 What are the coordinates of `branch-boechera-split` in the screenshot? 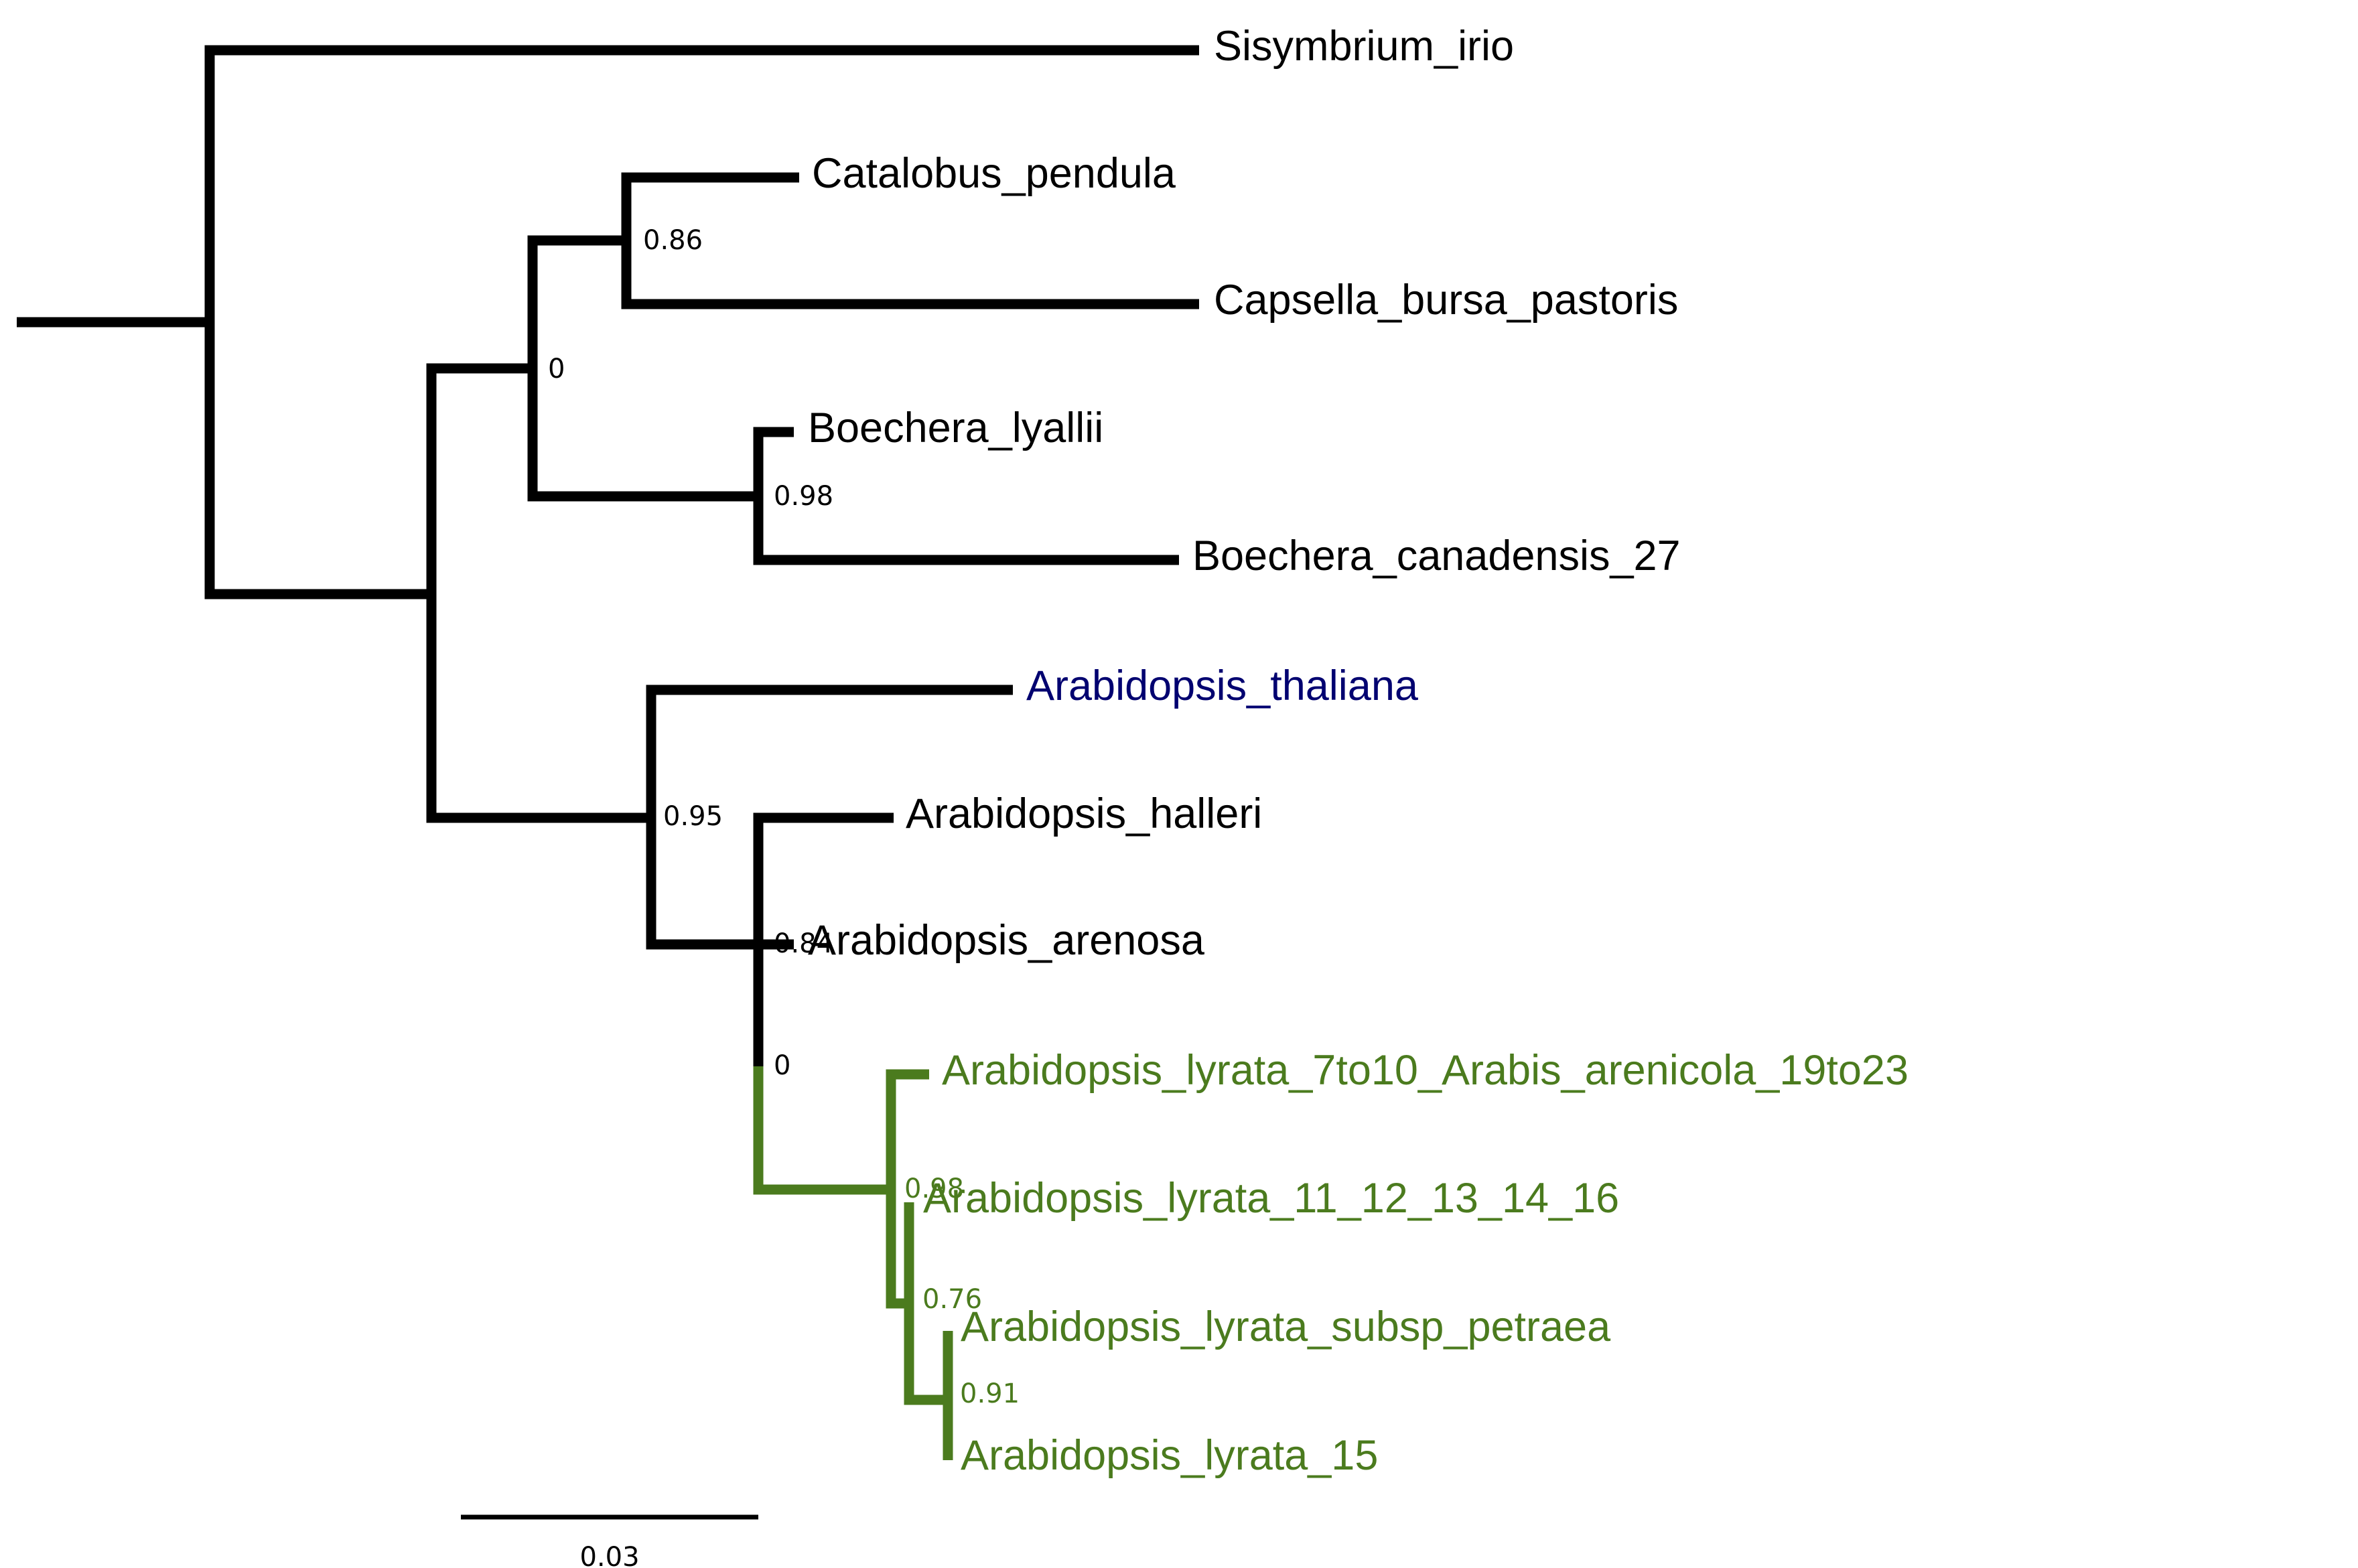 It's located at (966, 496).